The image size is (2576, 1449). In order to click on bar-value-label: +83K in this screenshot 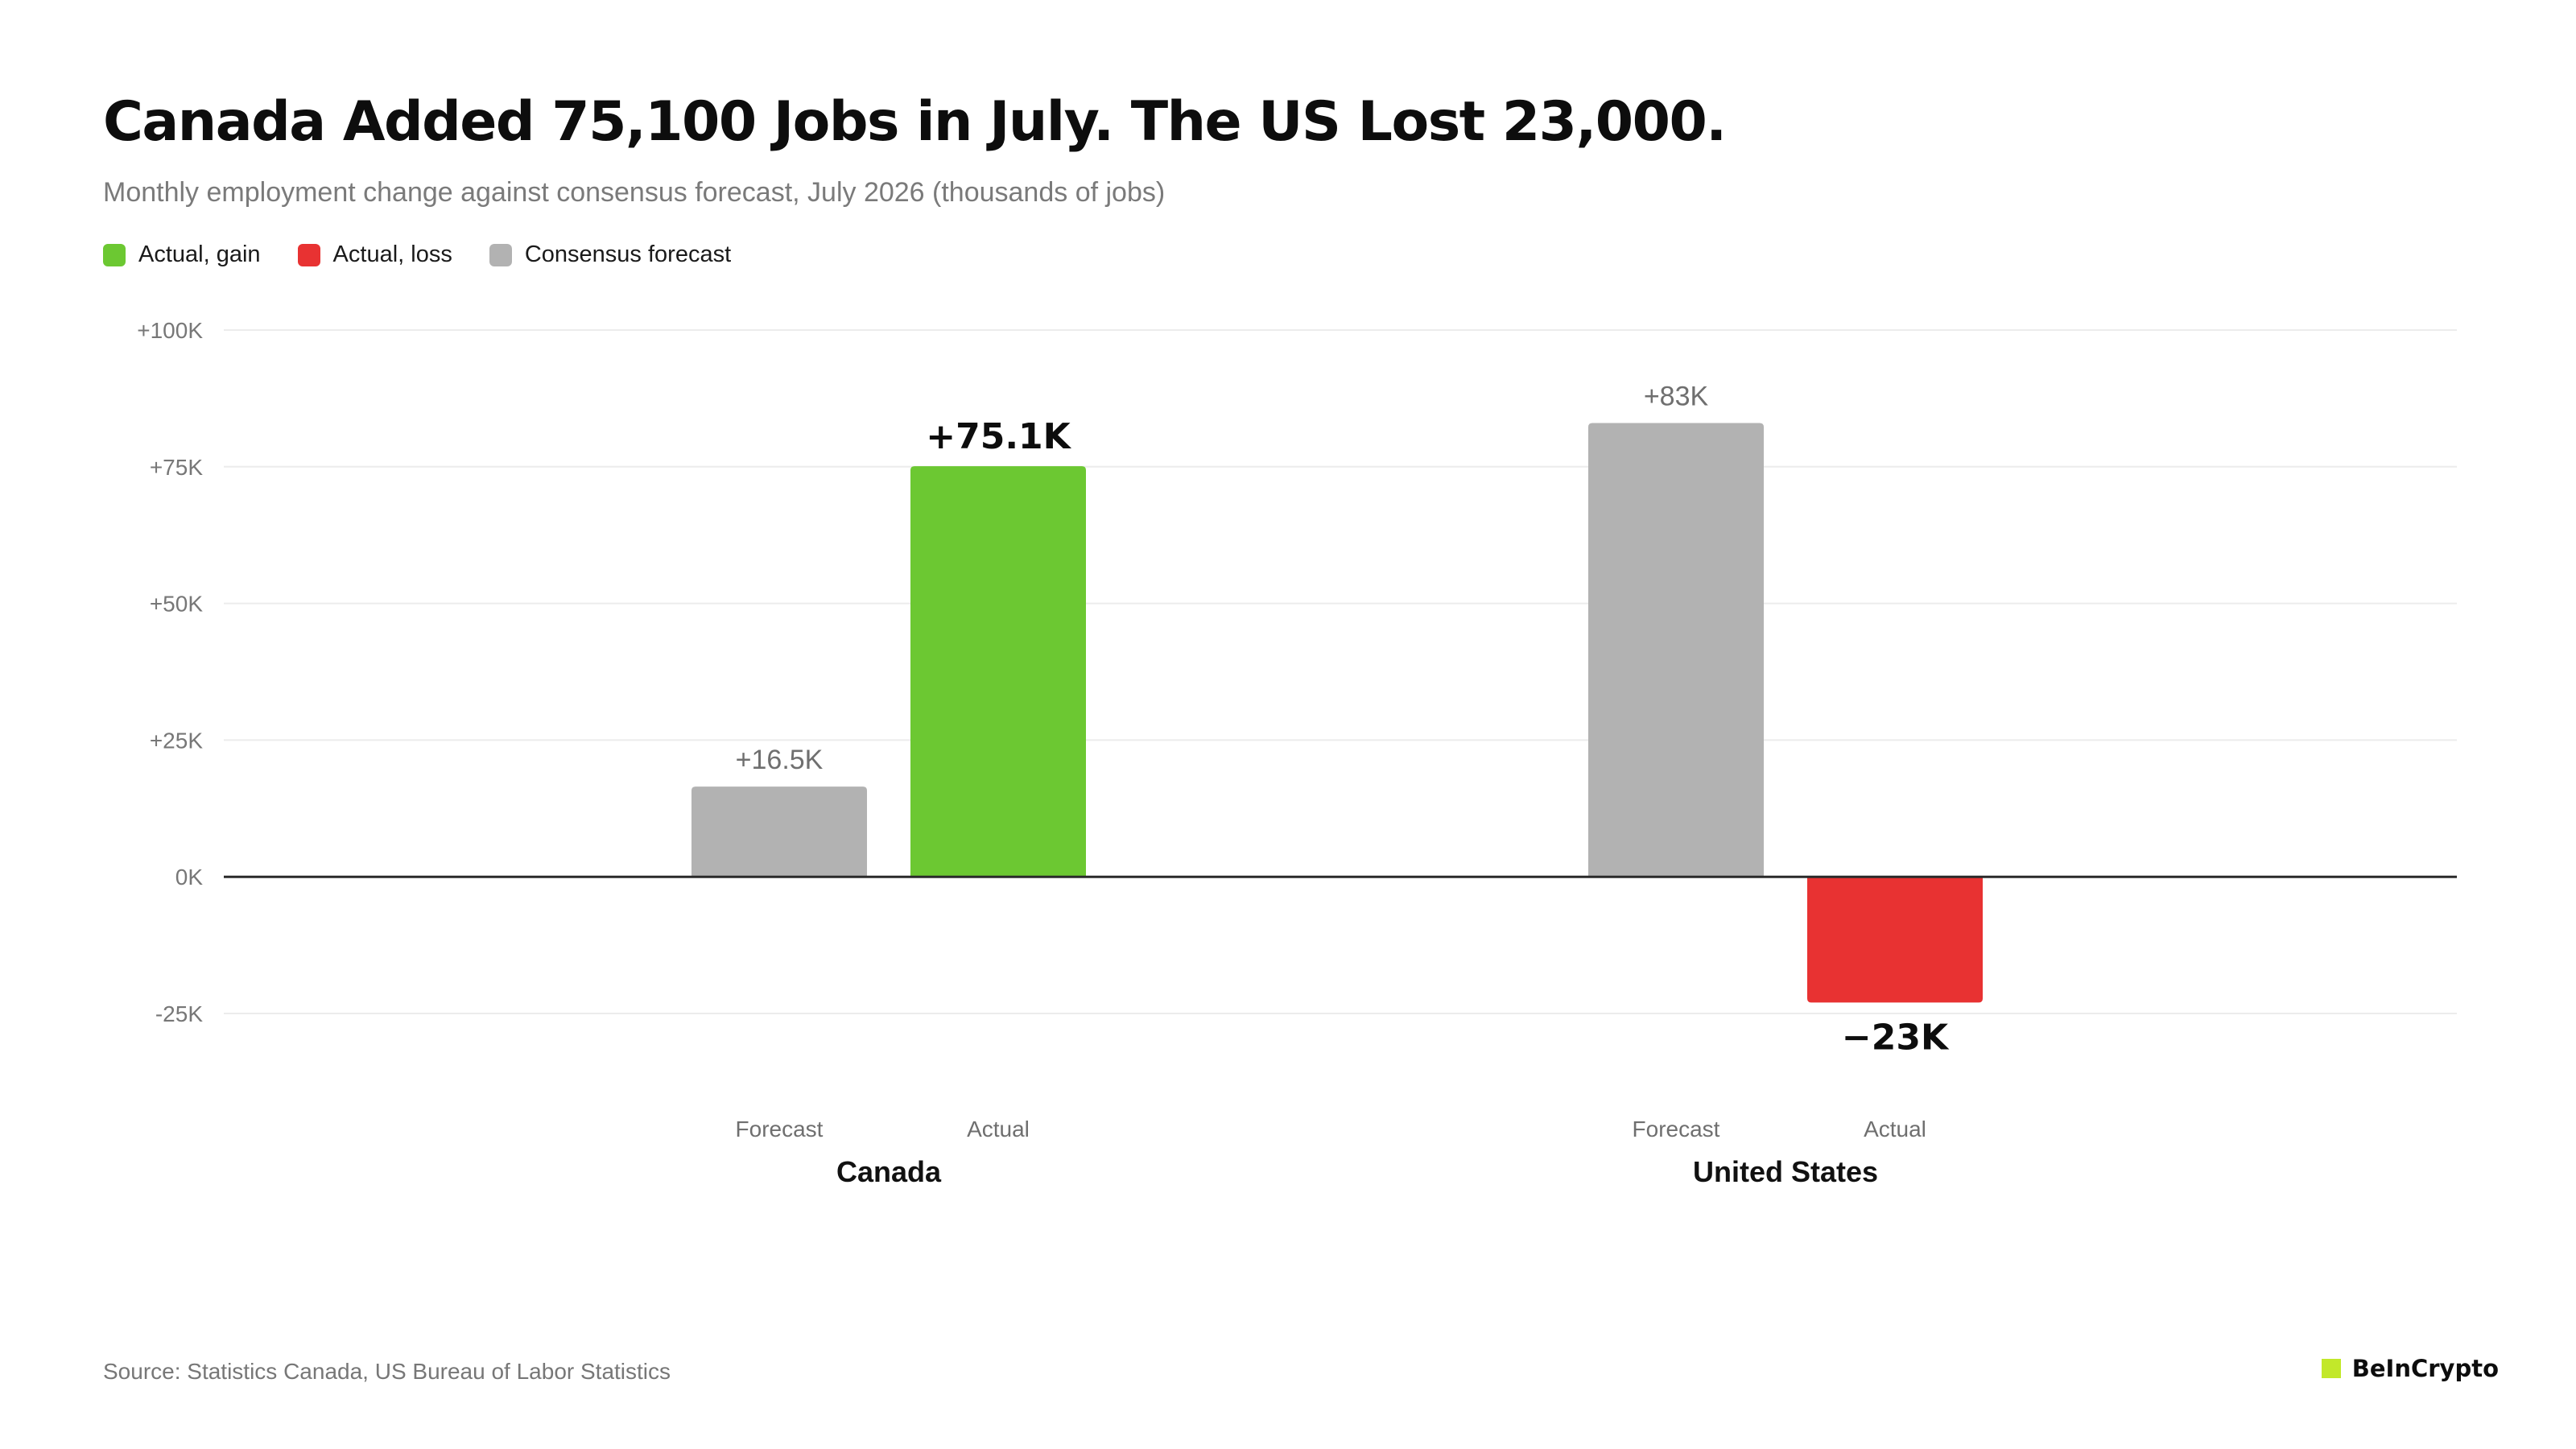, I will do `click(1676, 396)`.